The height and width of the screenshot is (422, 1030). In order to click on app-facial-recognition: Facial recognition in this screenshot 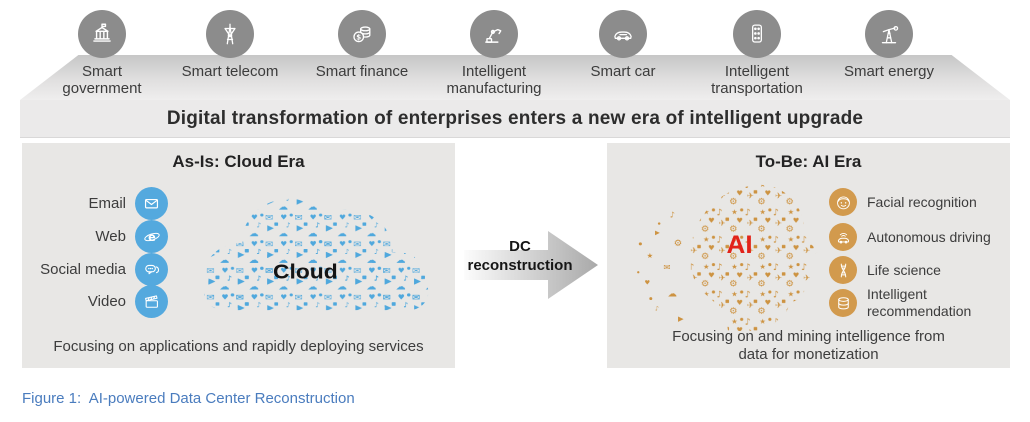, I will do `click(903, 202)`.